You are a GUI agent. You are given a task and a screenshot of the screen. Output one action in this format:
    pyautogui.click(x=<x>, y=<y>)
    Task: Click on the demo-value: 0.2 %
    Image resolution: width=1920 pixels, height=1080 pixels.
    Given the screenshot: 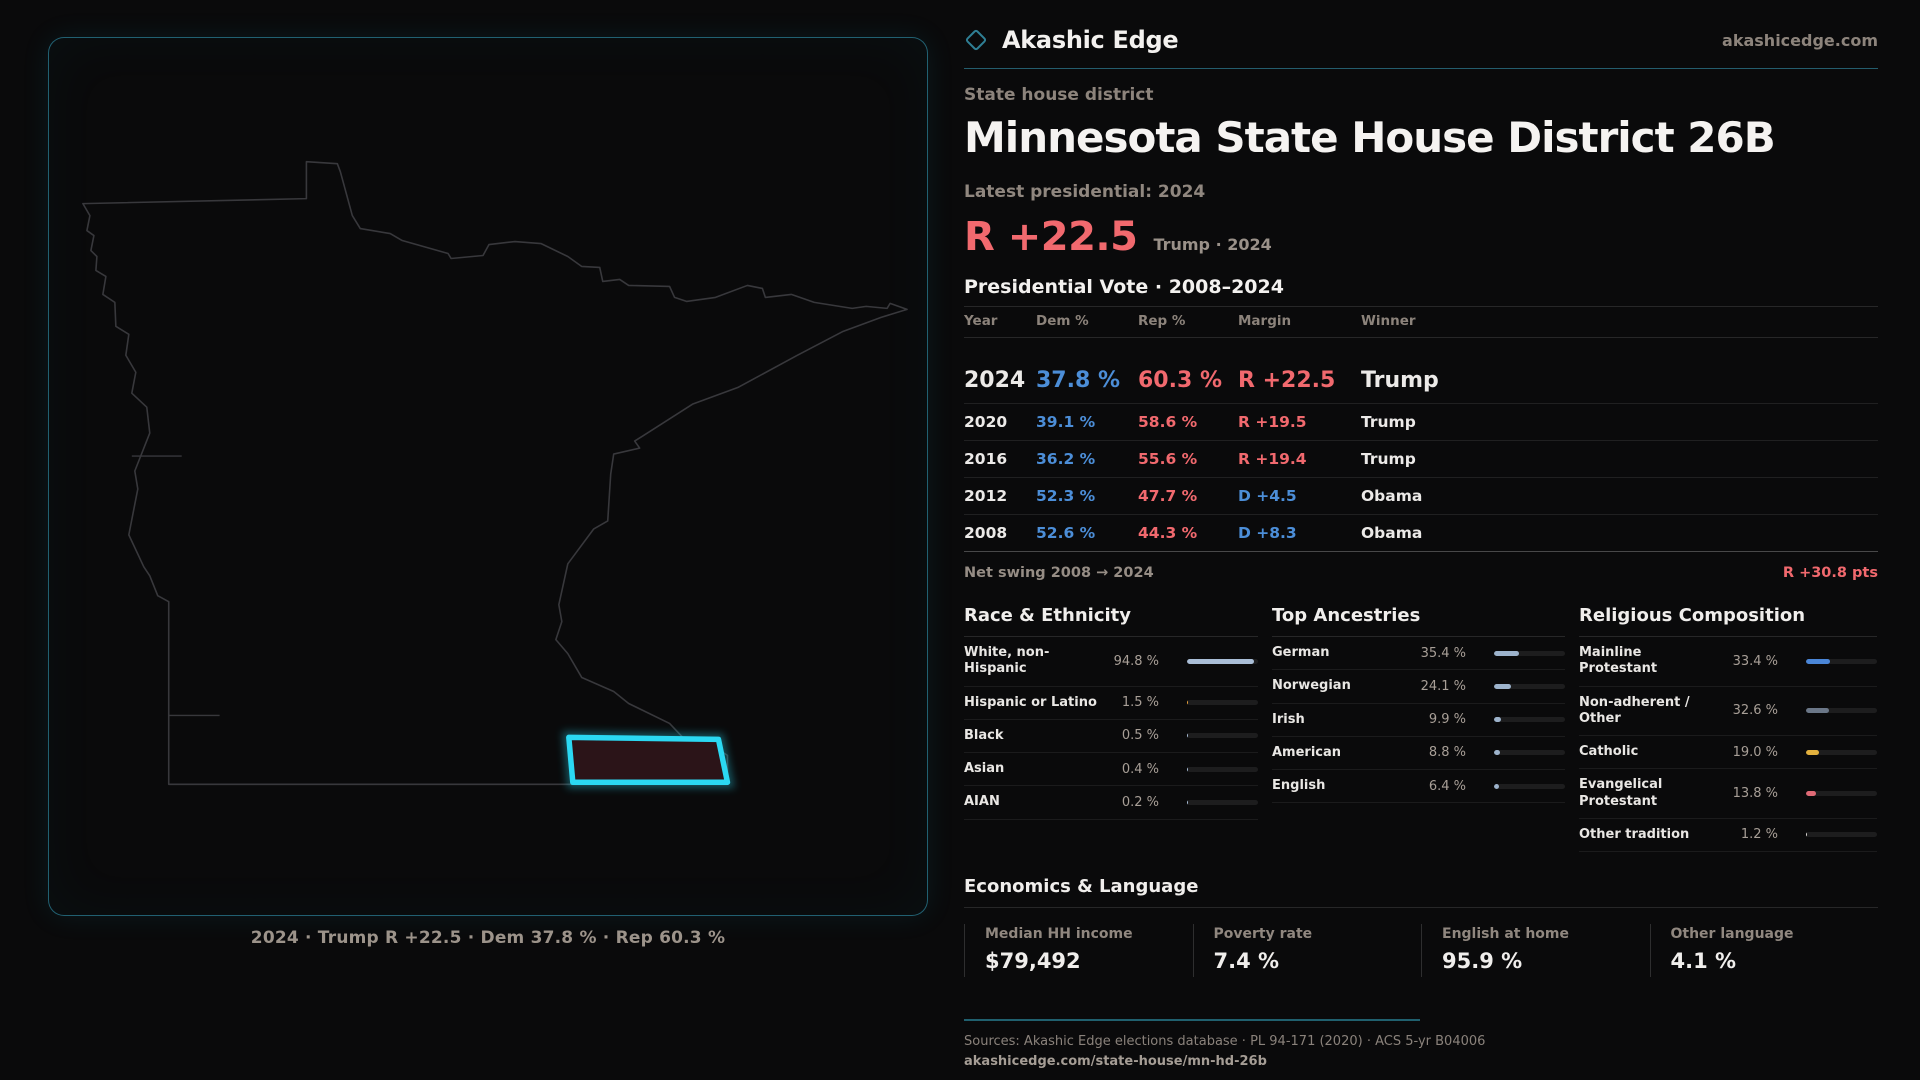 What is the action you would take?
    pyautogui.click(x=1140, y=802)
    